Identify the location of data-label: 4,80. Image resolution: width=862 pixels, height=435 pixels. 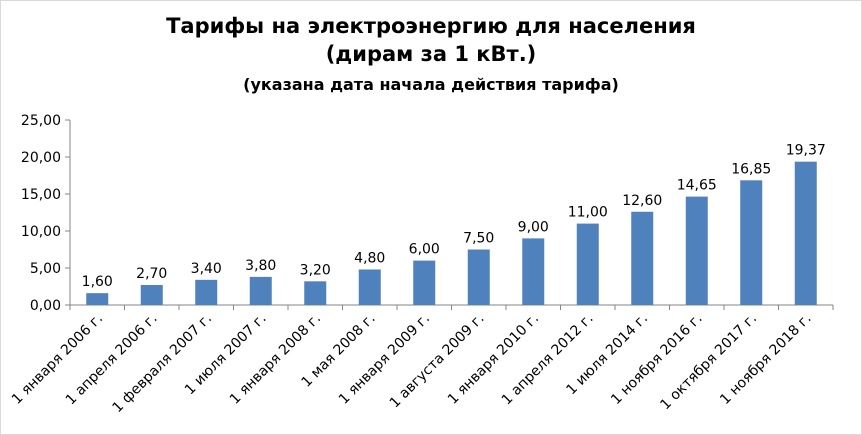
(369, 258).